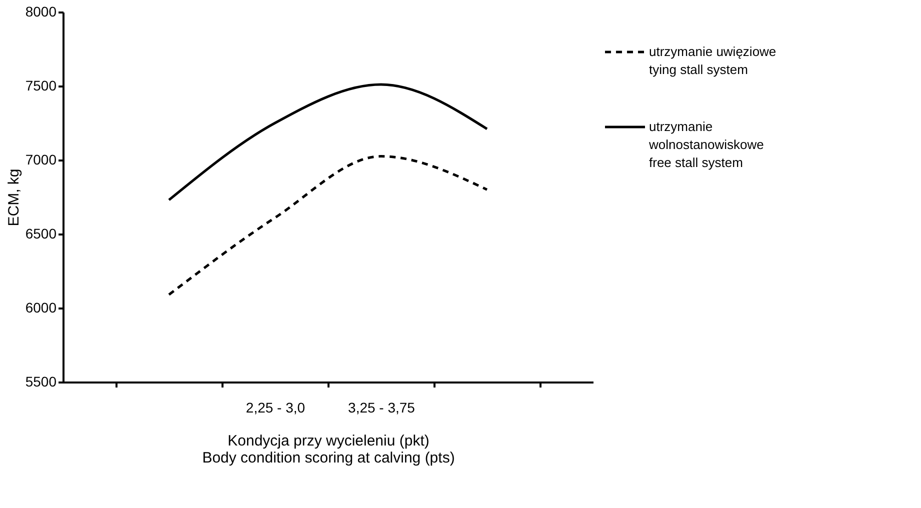  I want to click on y-tick-label: 7000, so click(41, 160).